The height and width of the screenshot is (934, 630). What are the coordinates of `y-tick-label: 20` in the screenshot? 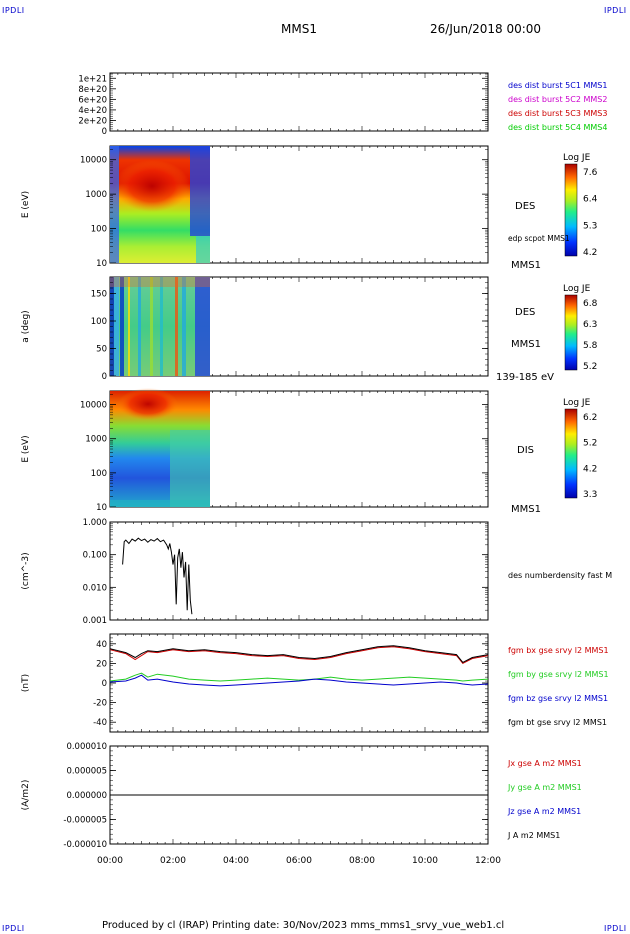 It's located at (101, 664).